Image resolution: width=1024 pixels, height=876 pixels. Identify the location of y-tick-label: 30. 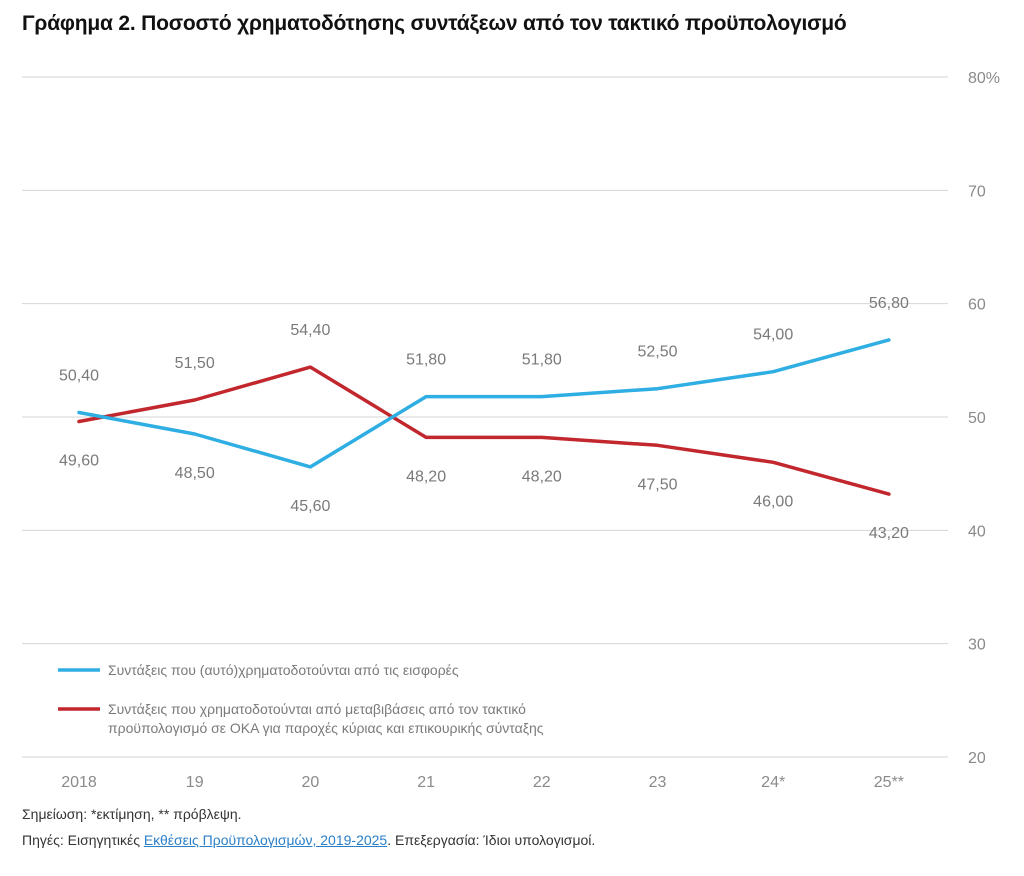
(977, 645).